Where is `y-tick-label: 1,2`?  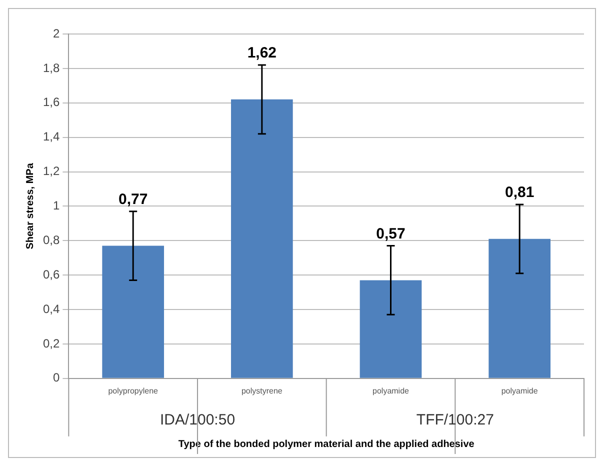
y-tick-label: 1,2 is located at coordinates (51, 171).